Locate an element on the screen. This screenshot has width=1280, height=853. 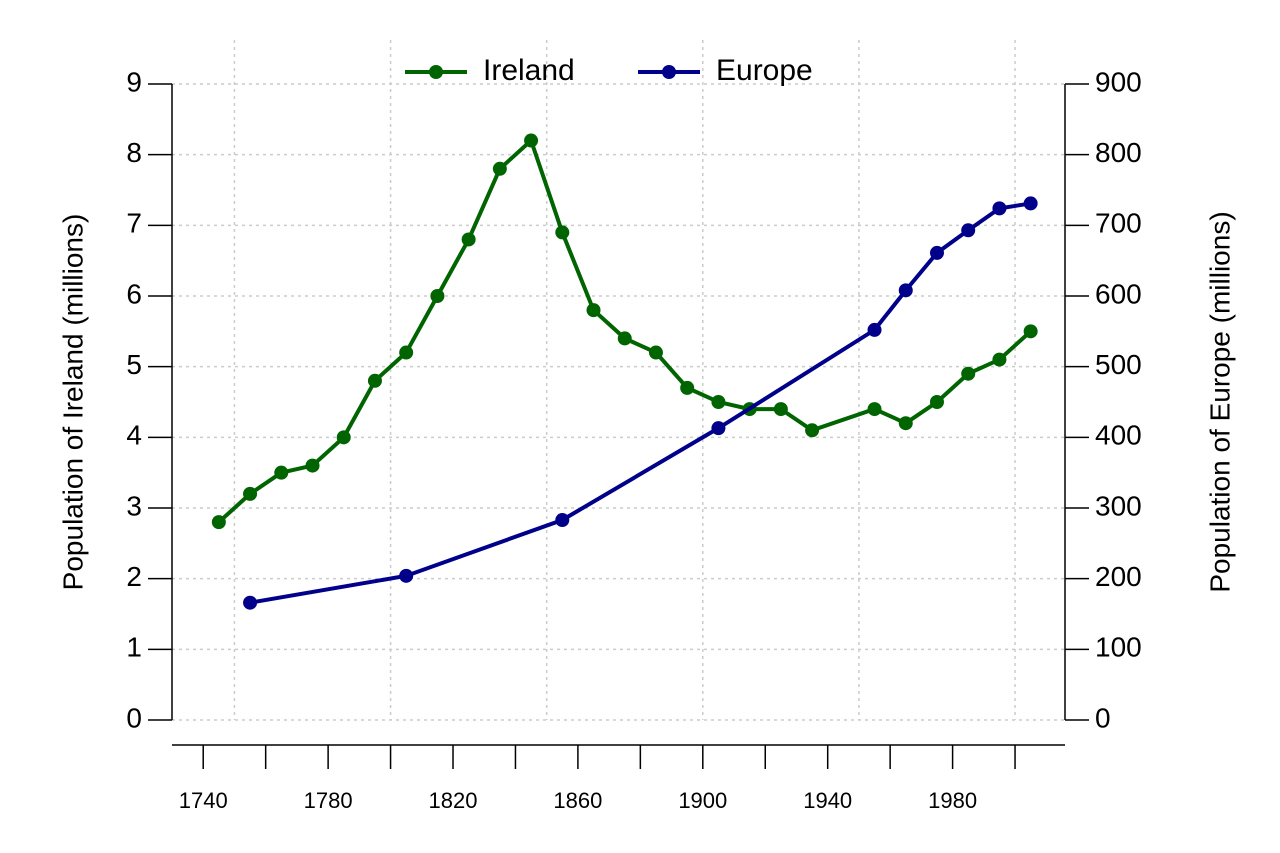
y2-tick-label: 600 is located at coordinates (1118, 293).